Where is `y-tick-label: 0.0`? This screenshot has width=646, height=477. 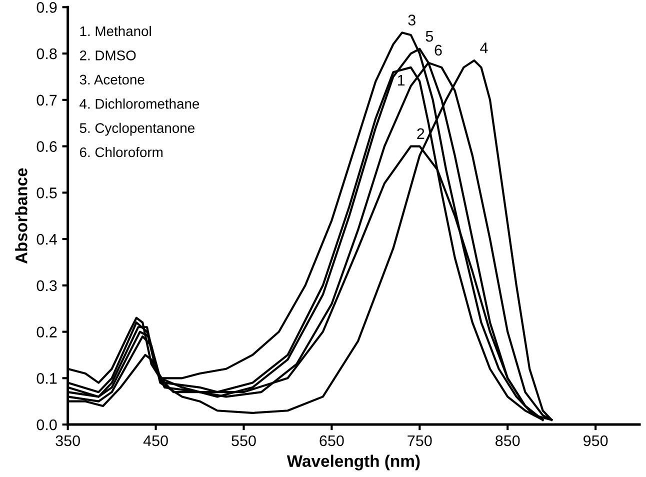 y-tick-label: 0.0 is located at coordinates (46, 424).